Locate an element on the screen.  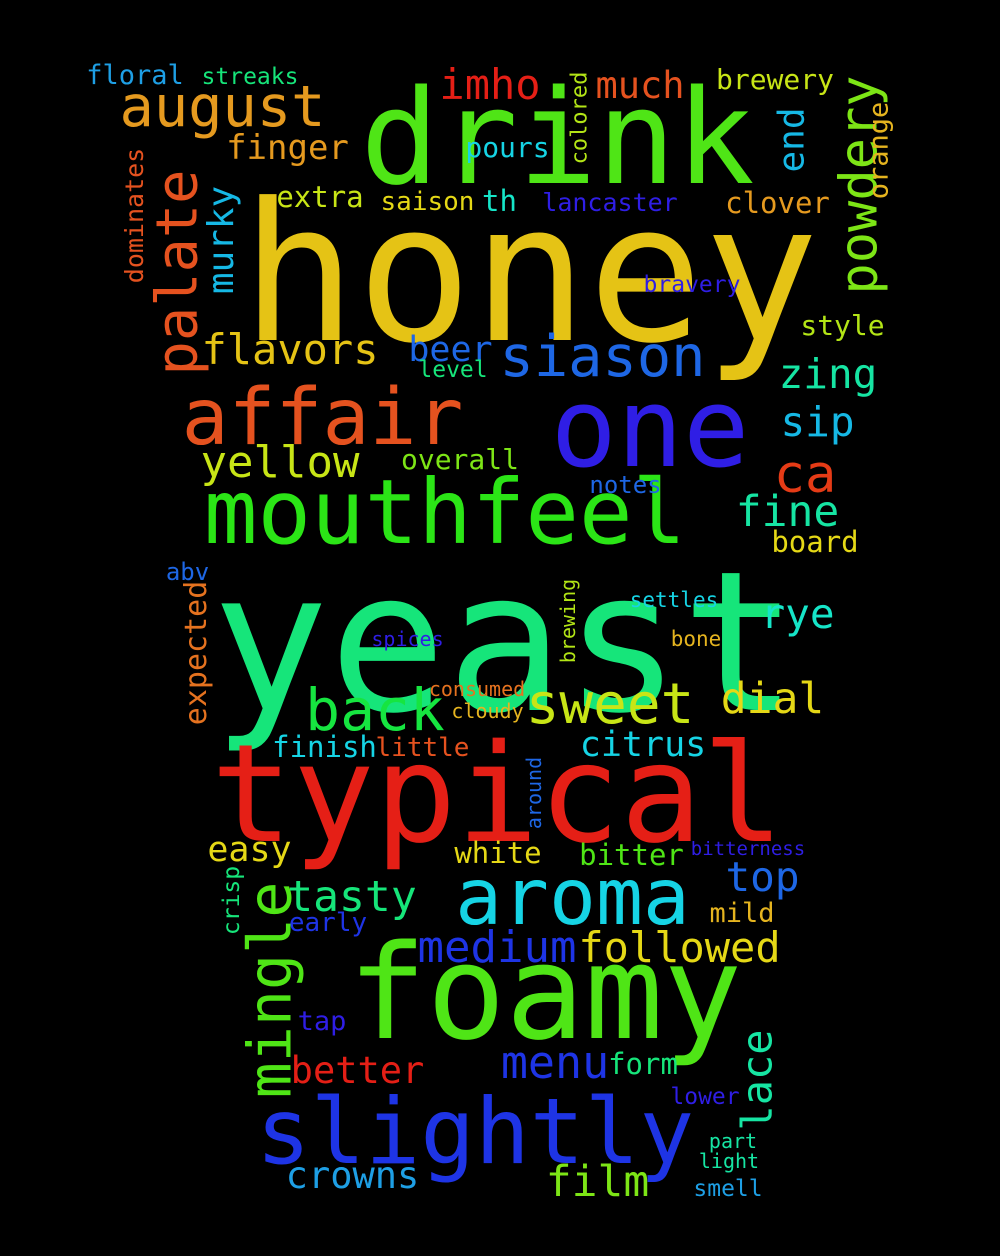
word-mild: mild is located at coordinates (742, 913).